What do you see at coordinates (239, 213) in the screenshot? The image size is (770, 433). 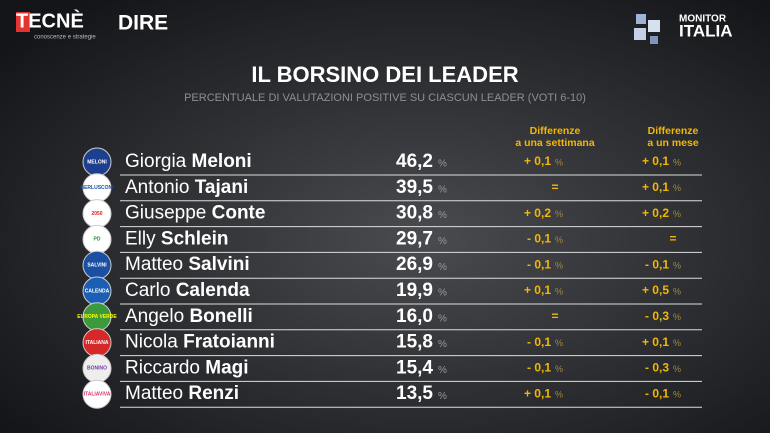 I see `last-name: Conte` at bounding box center [239, 213].